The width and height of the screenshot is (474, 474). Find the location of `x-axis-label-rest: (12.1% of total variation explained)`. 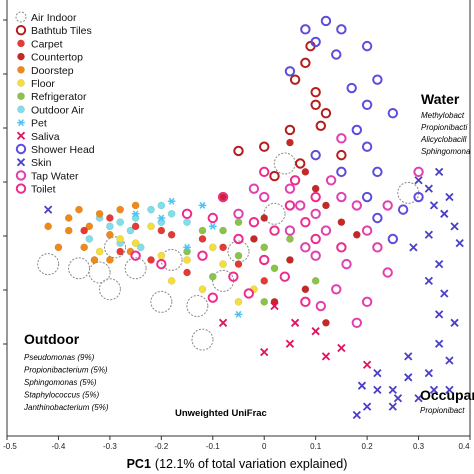

x-axis-label-rest: (12.1% of total variation explained) is located at coordinates (251, 464).